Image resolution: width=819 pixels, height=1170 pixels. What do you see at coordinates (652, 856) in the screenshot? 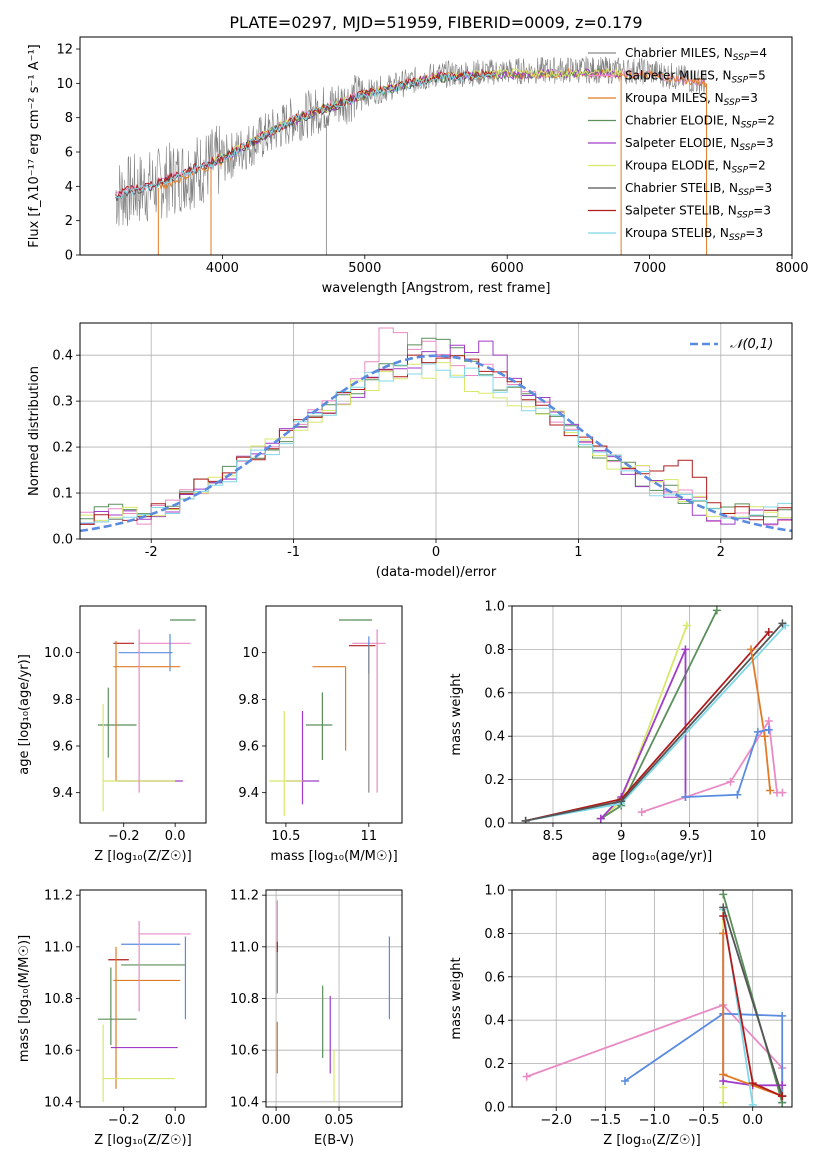
I see `age_vs_massweight-xlabel: age [log₁₀(age/yr)]` at bounding box center [652, 856].